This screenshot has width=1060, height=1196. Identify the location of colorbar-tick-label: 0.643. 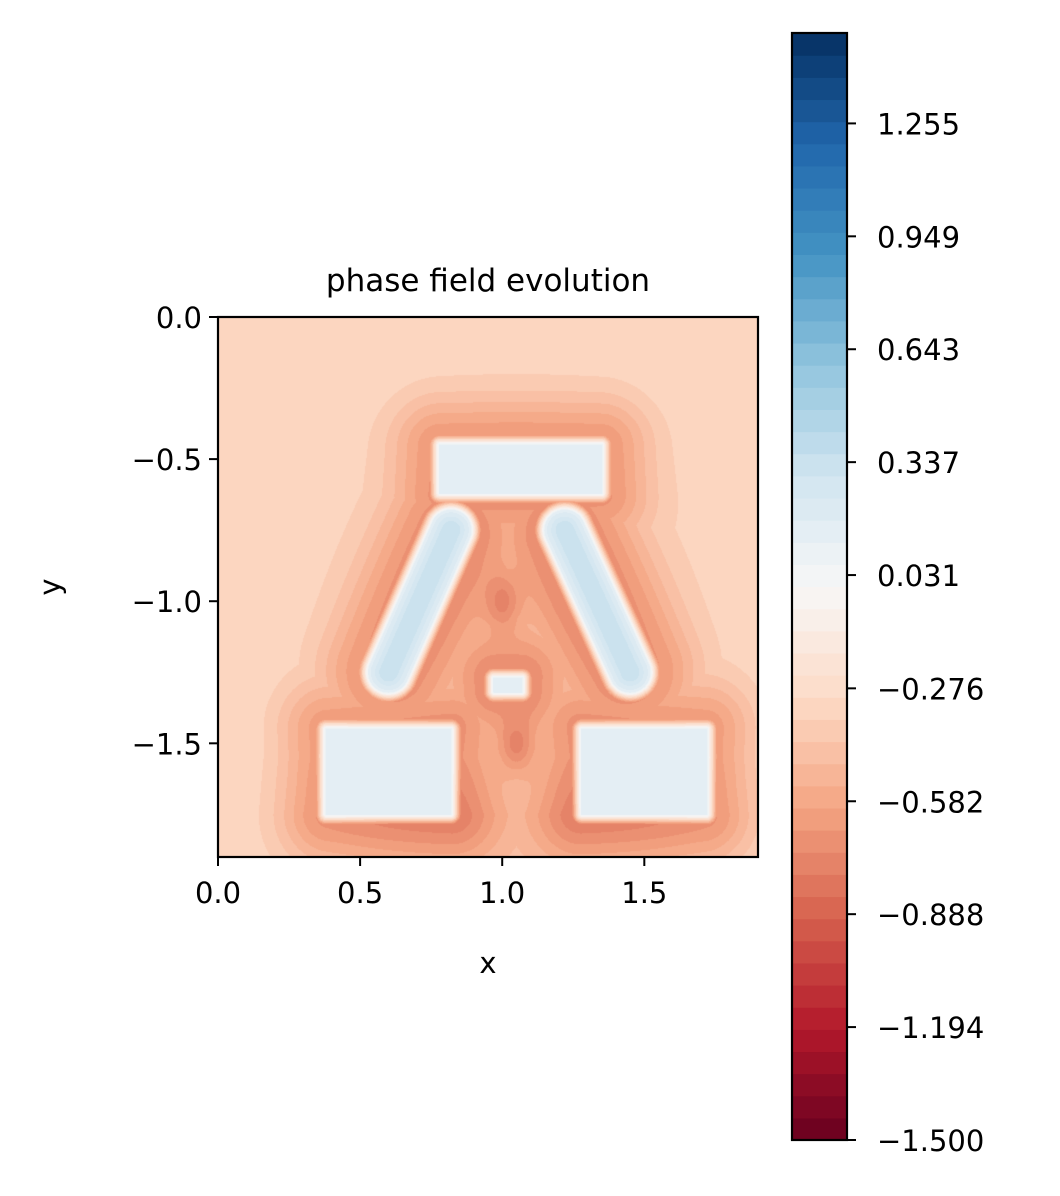
(918, 350).